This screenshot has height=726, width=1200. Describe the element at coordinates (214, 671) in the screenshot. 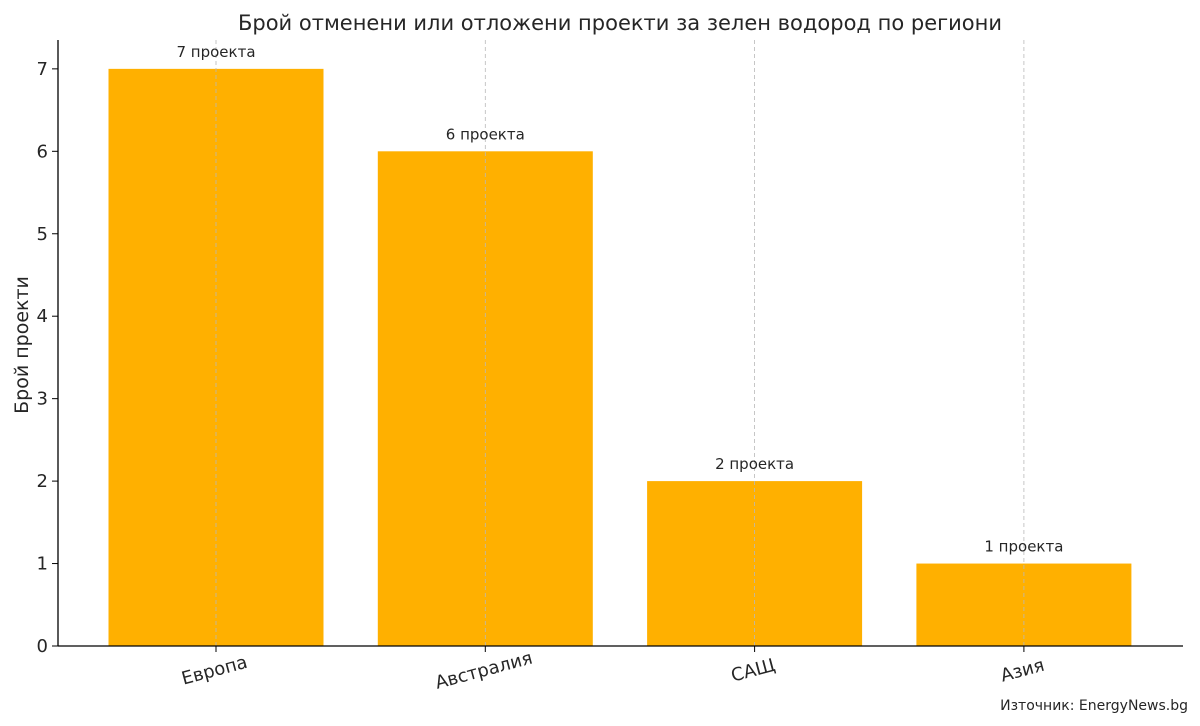

I see `x-tick-label: Европа` at that location.